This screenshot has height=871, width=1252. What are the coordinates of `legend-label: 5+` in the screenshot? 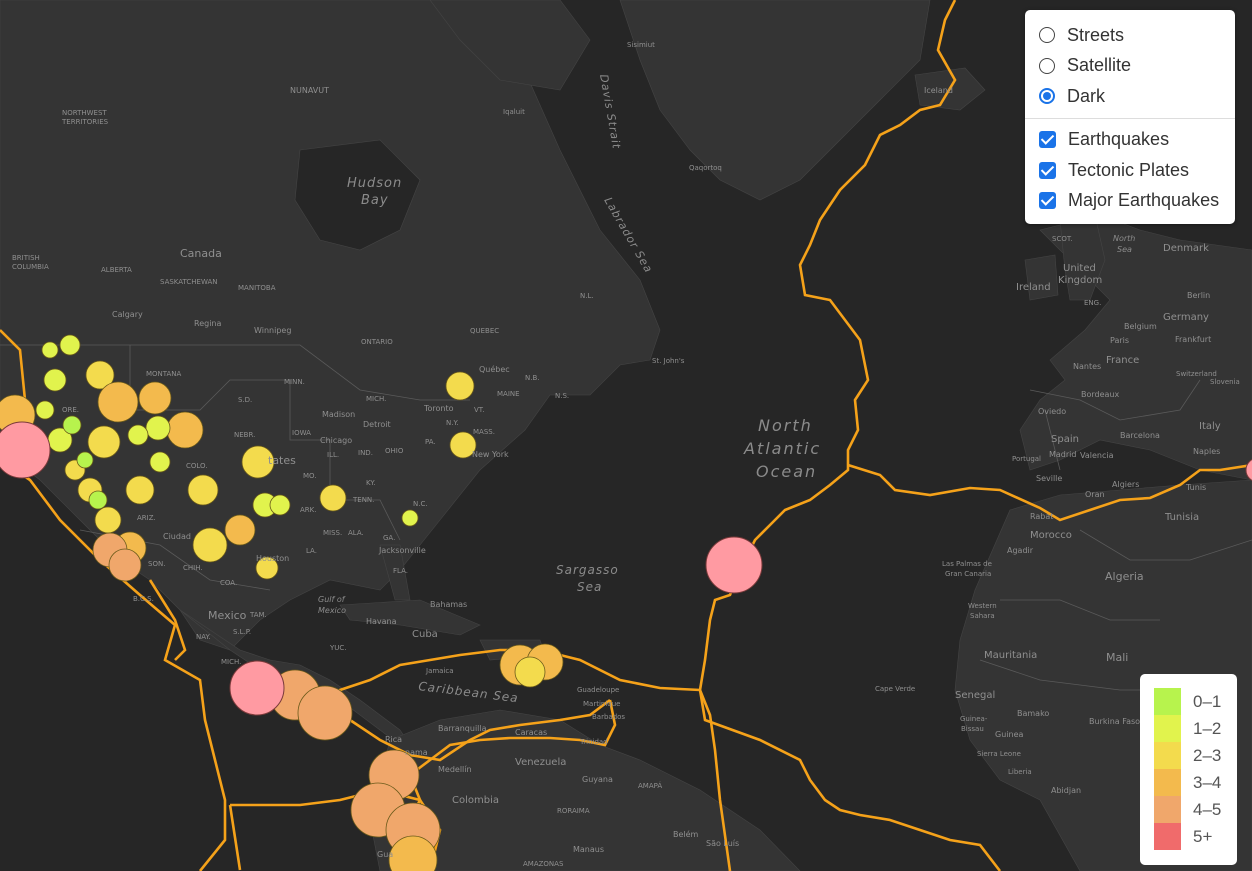 It's located at (1203, 836).